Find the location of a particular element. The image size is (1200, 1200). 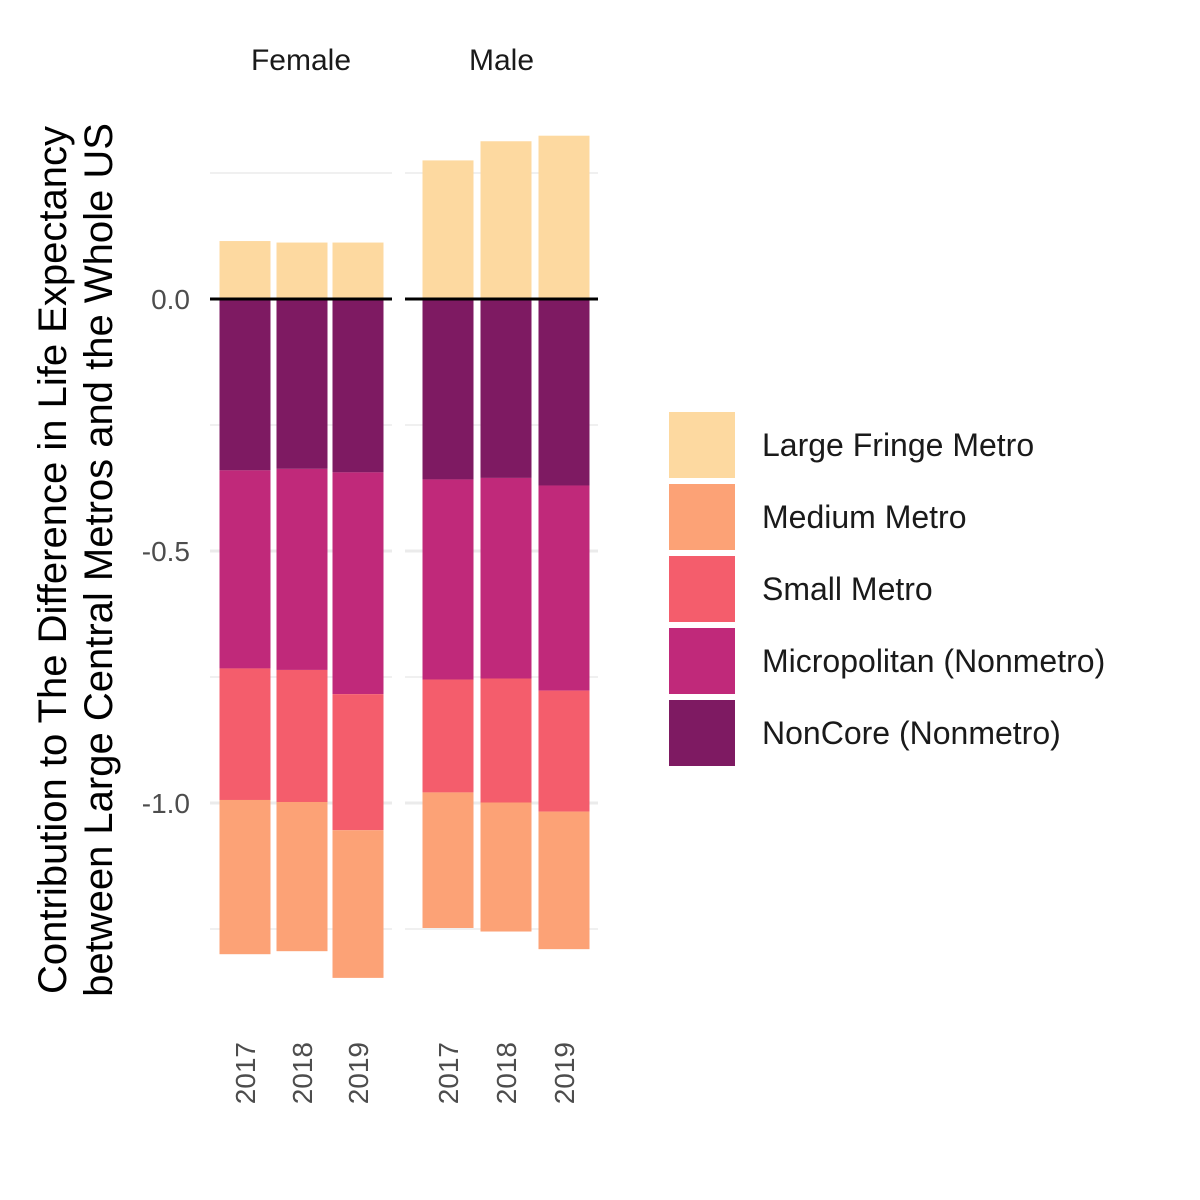

bar-male-2019-noncore-nonmetro is located at coordinates (564, 392).